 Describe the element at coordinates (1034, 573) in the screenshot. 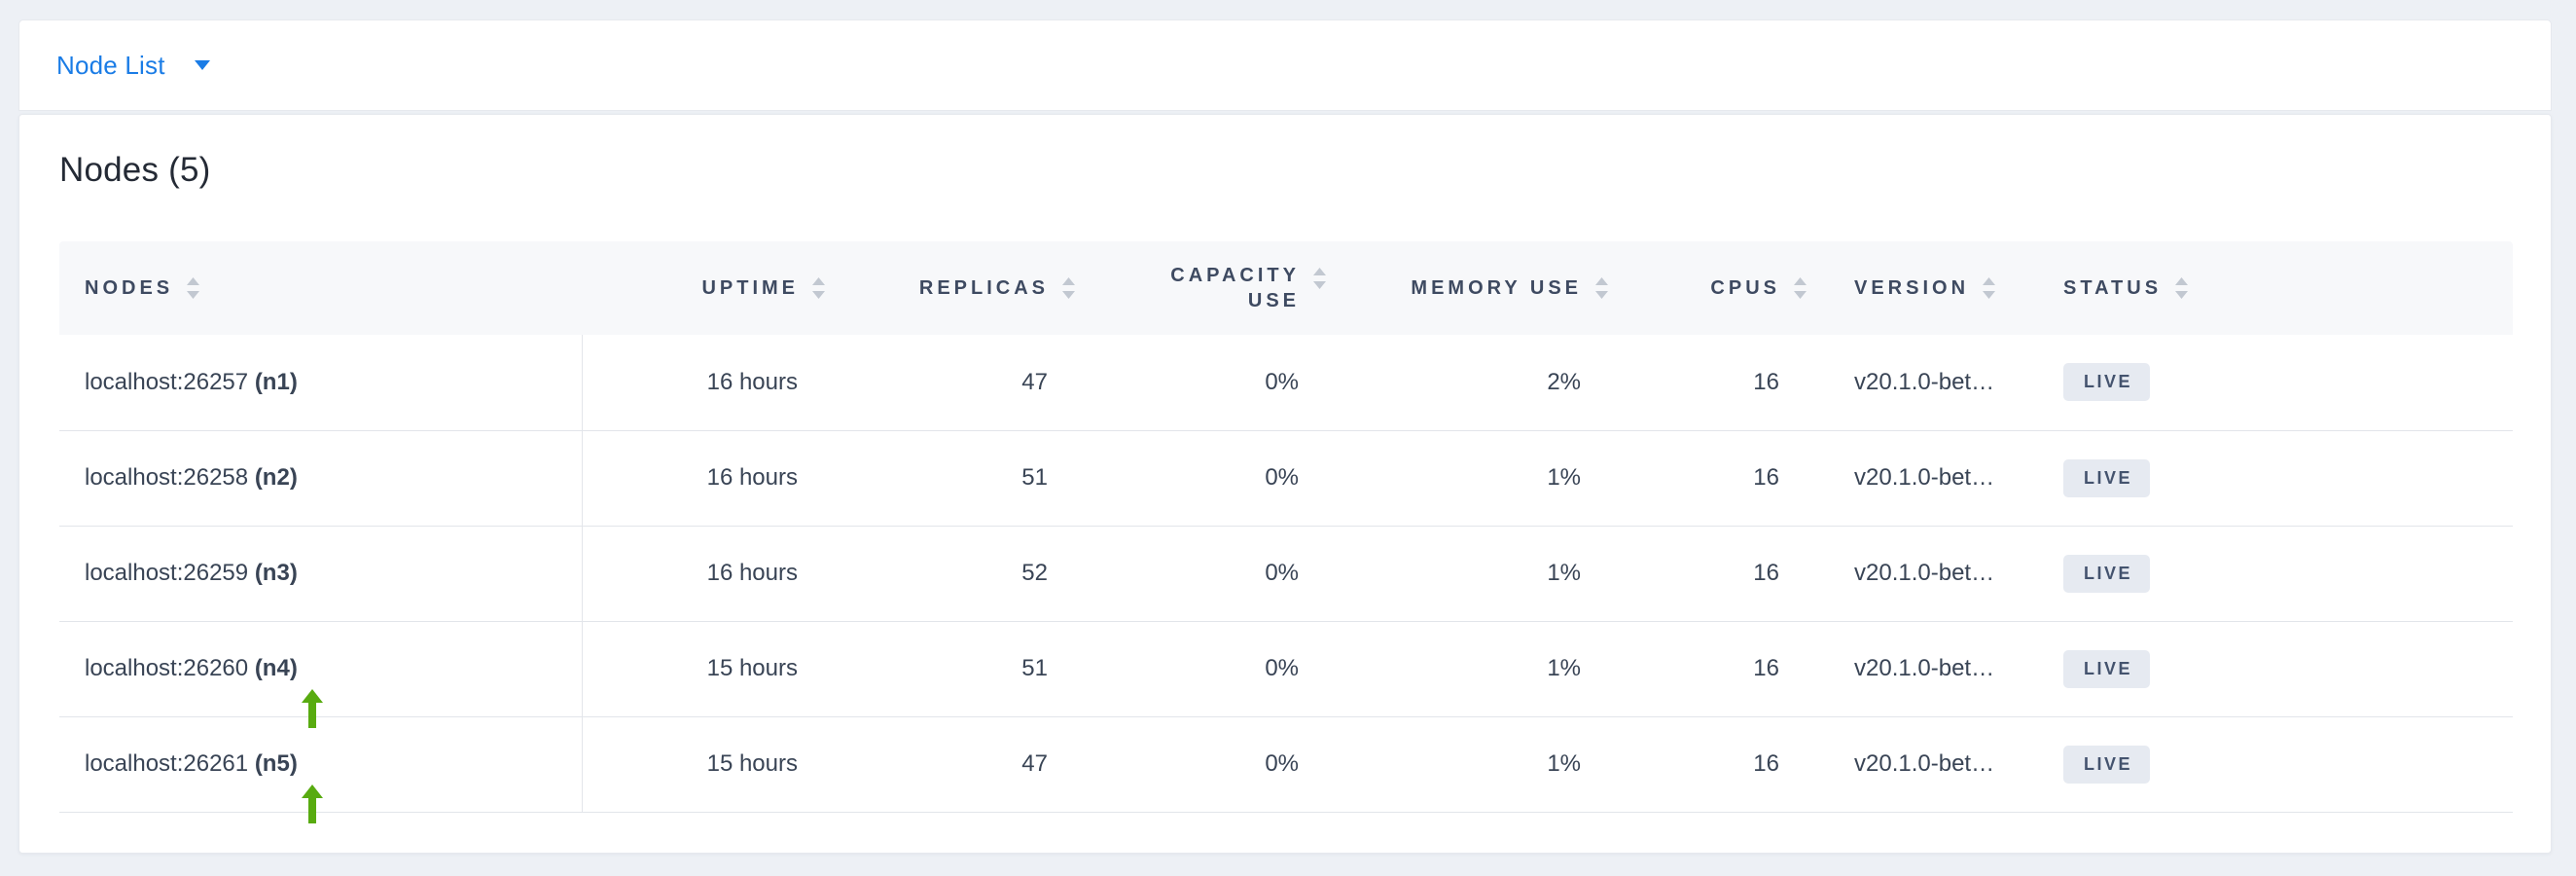

I see `replicas-value: 52` at that location.